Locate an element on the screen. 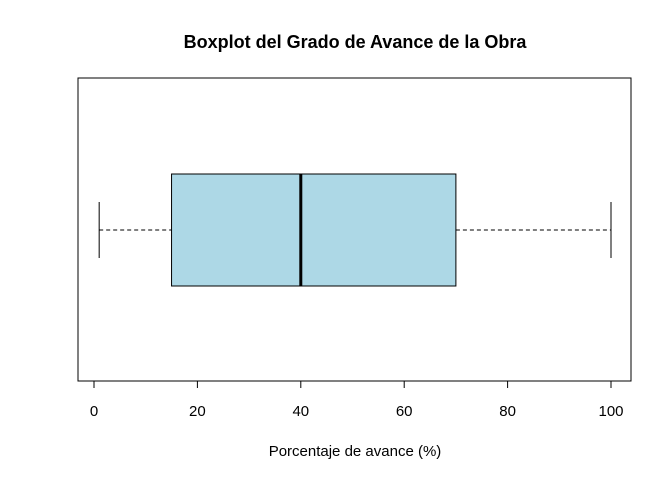 Image resolution: width=672 pixels, height=480 pixels. chart-title: Boxplot del Grado de Avance de la Obra is located at coordinates (356, 42).